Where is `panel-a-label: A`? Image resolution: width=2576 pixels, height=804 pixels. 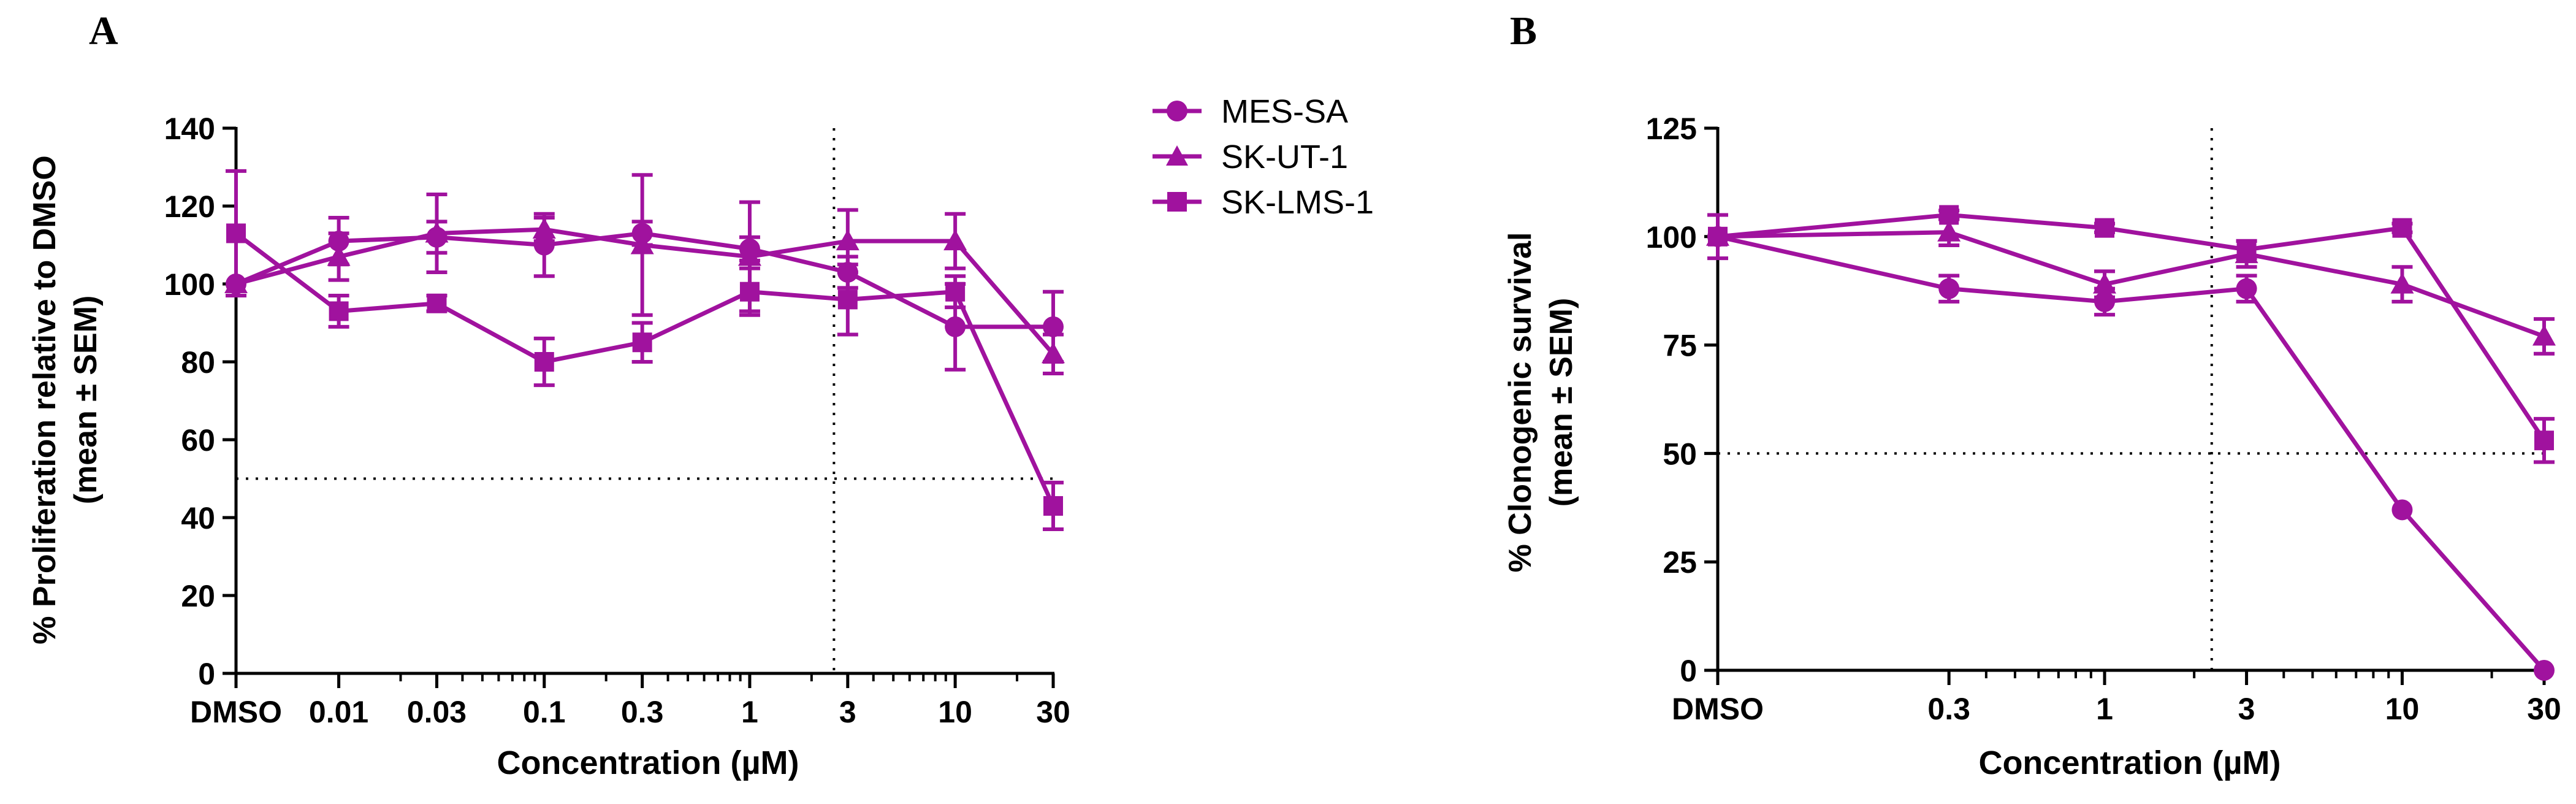
panel-a-label: A is located at coordinates (103, 31).